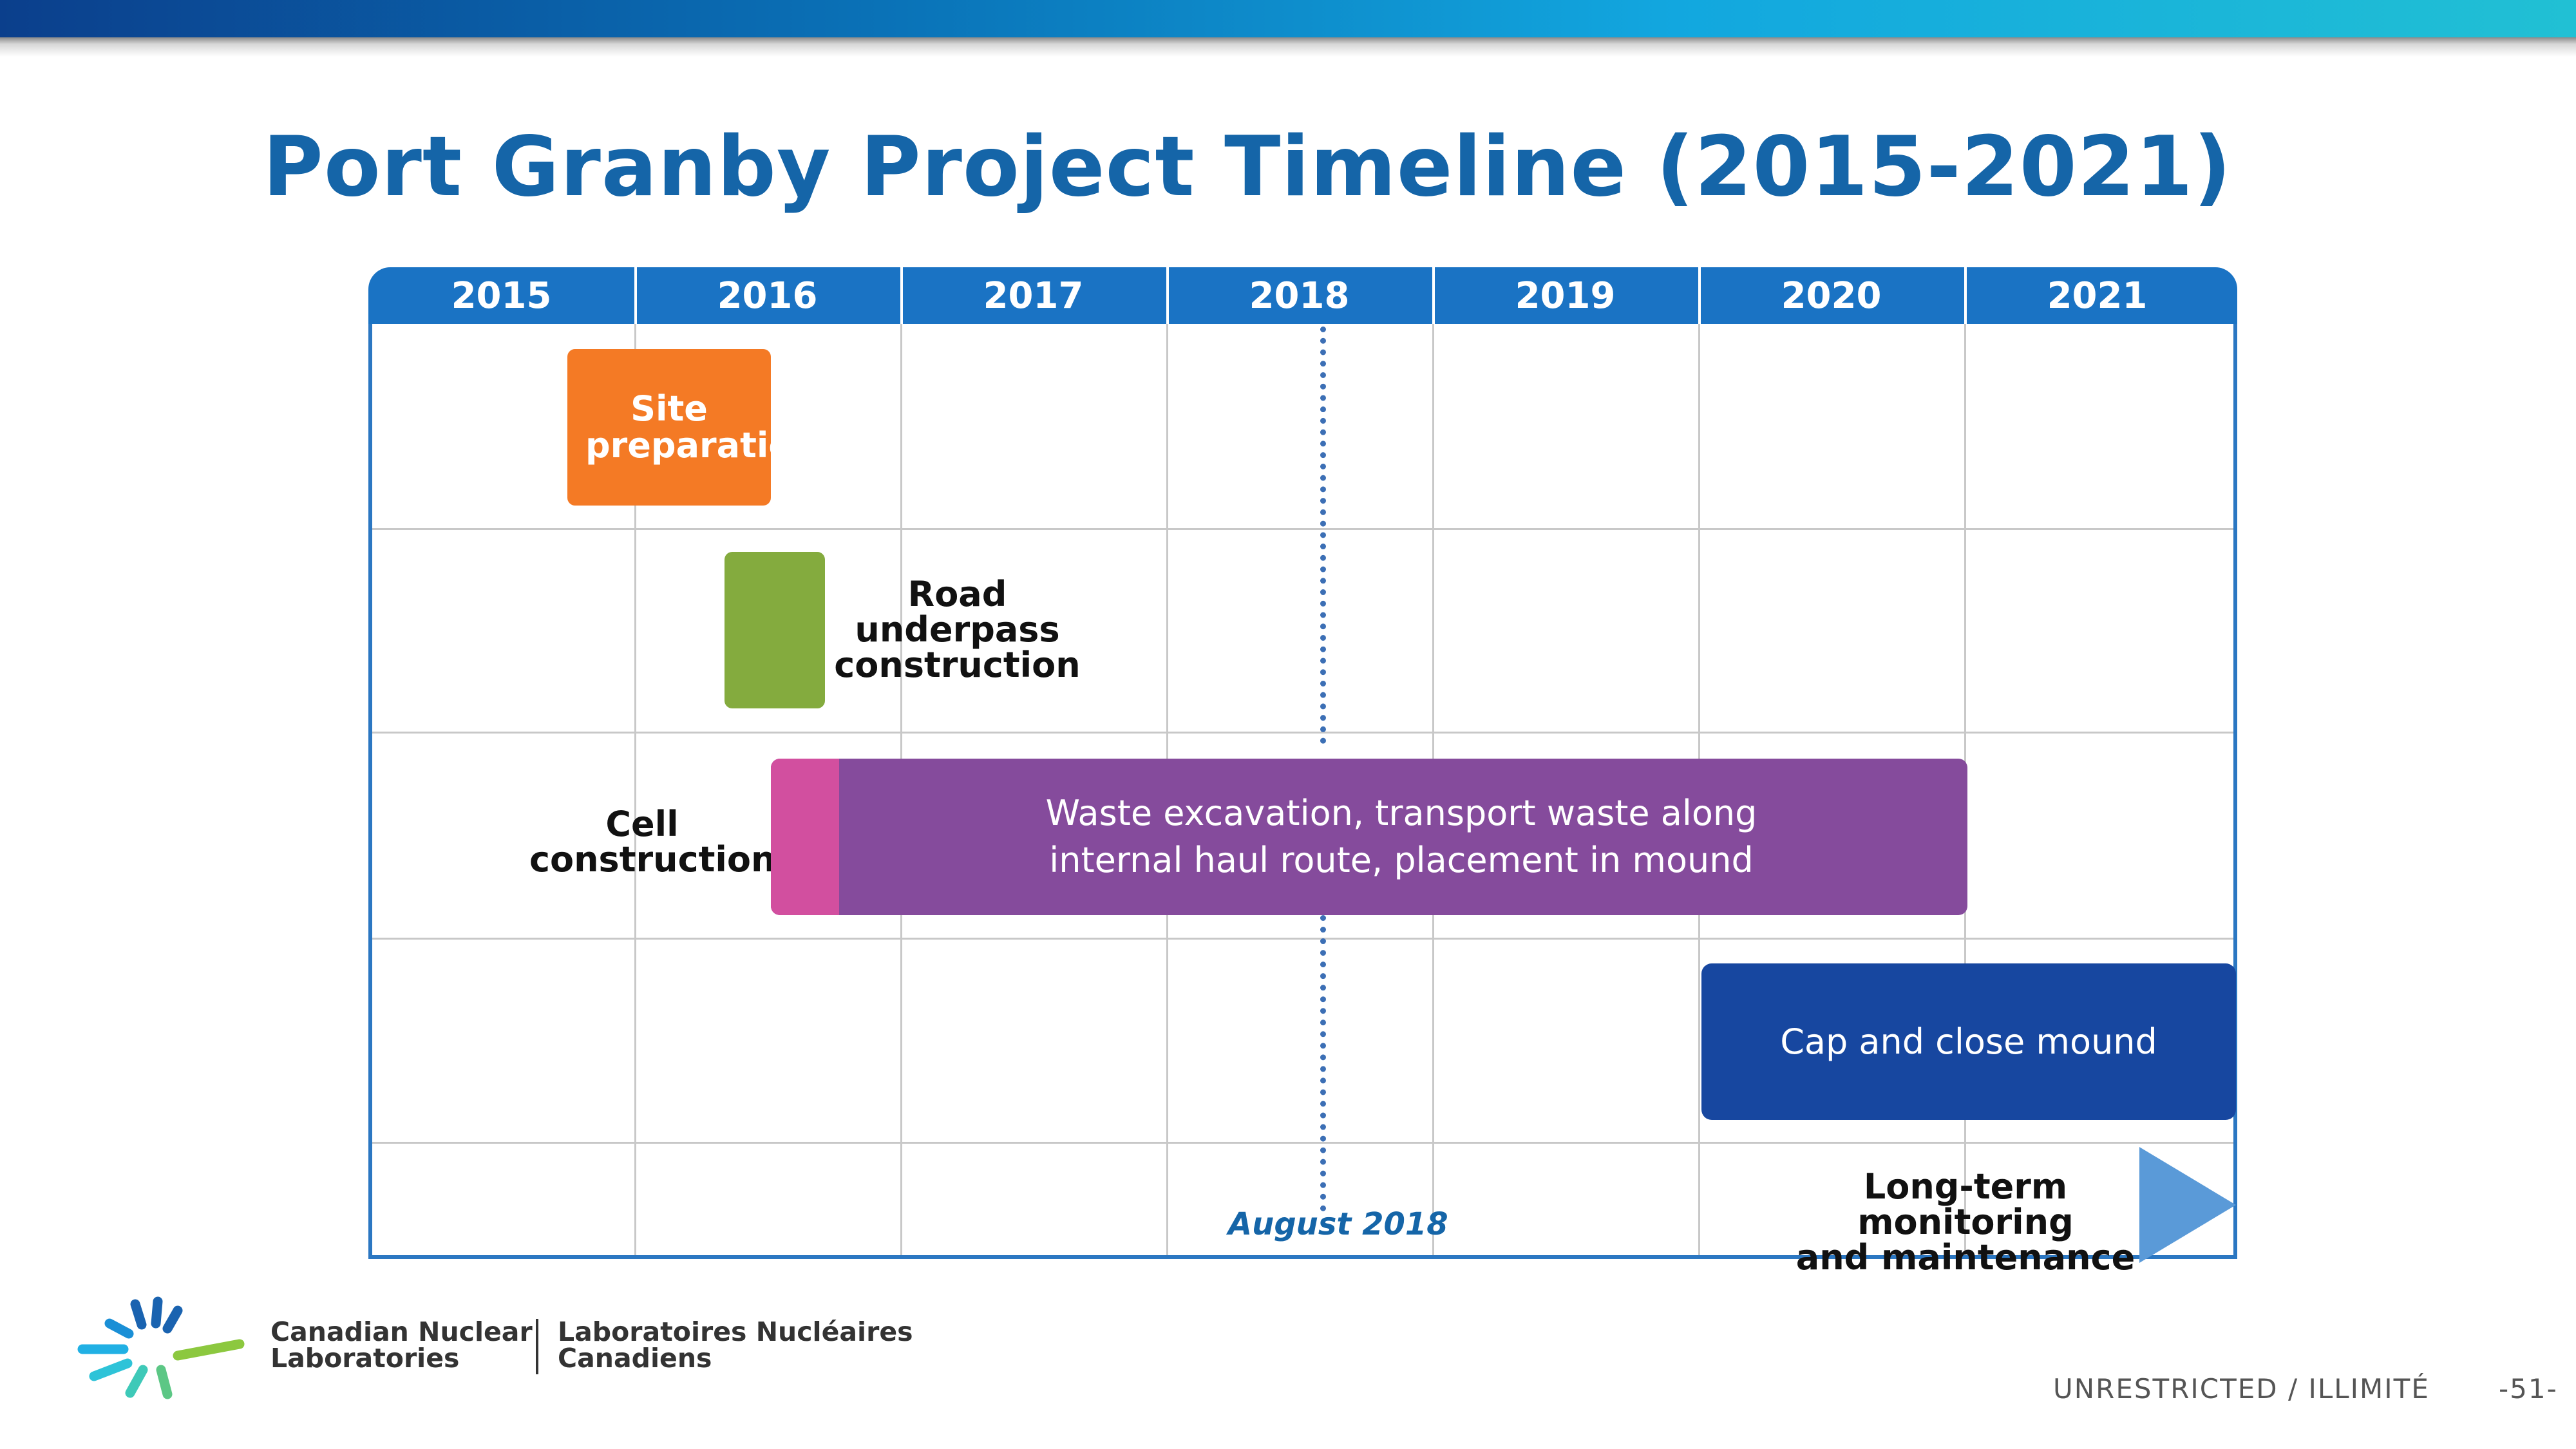 The width and height of the screenshot is (2576, 1449). I want to click on cap-close-mound-bar: Cap and close mound, so click(1969, 1041).